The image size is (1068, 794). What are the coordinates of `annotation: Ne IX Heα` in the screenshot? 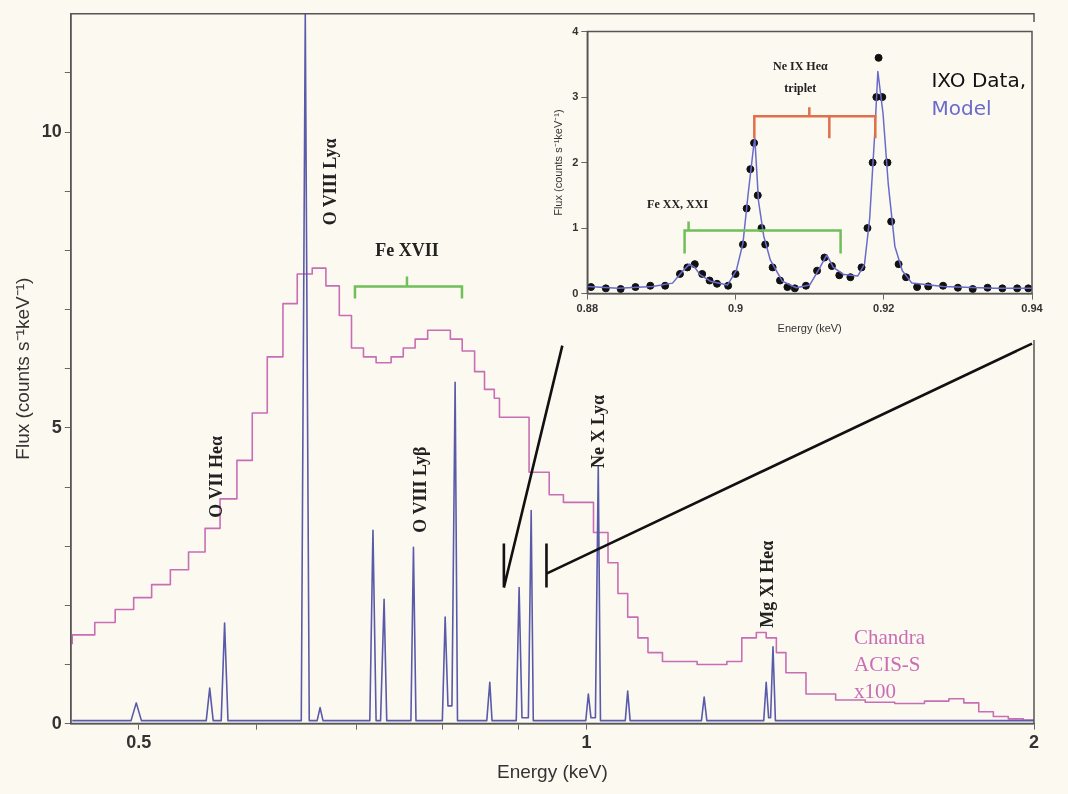 It's located at (800, 66).